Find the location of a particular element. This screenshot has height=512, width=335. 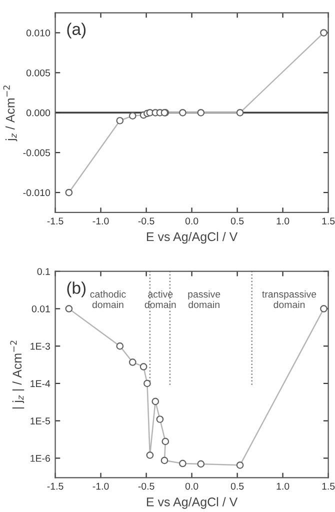

y-tick-label: 0.005 is located at coordinates (38, 72).